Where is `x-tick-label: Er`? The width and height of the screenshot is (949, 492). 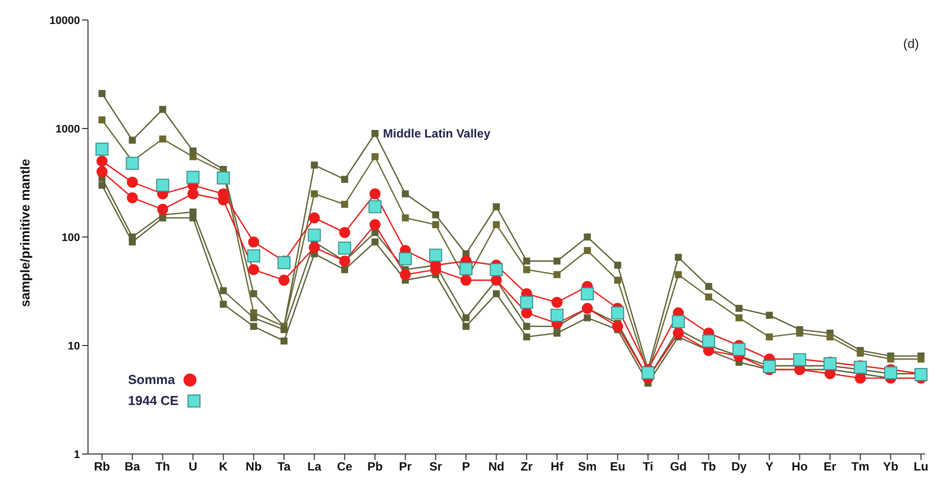 x-tick-label: Er is located at coordinates (830, 467).